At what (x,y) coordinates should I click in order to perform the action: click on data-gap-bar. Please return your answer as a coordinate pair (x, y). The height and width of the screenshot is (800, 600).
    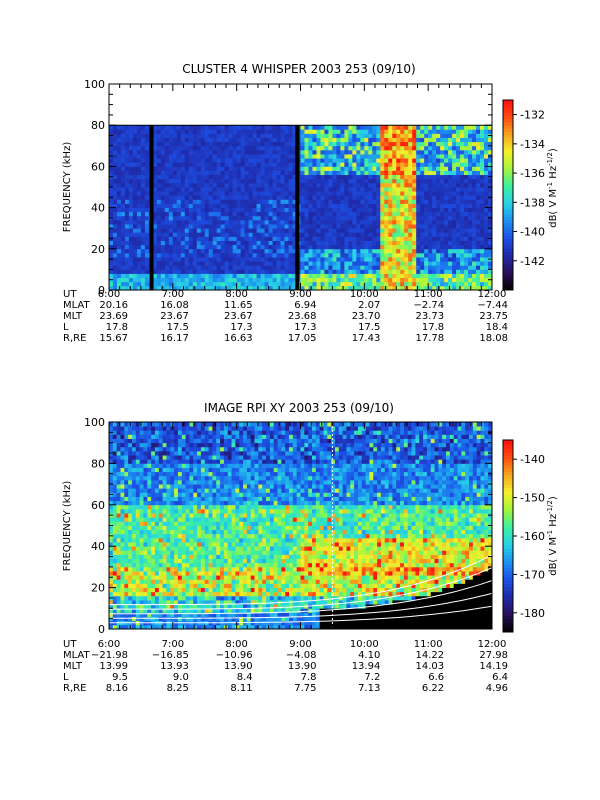
    Looking at the image, I should click on (151, 207).